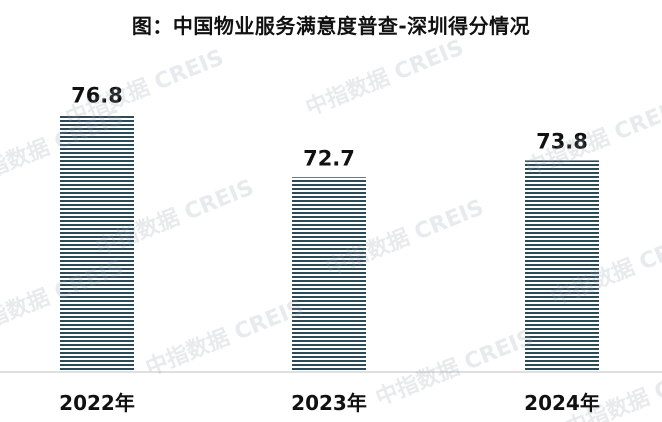 Image resolution: width=662 pixels, height=422 pixels. Describe the element at coordinates (97, 403) in the screenshot. I see `x-tick-label-2022年: 2022年` at that location.